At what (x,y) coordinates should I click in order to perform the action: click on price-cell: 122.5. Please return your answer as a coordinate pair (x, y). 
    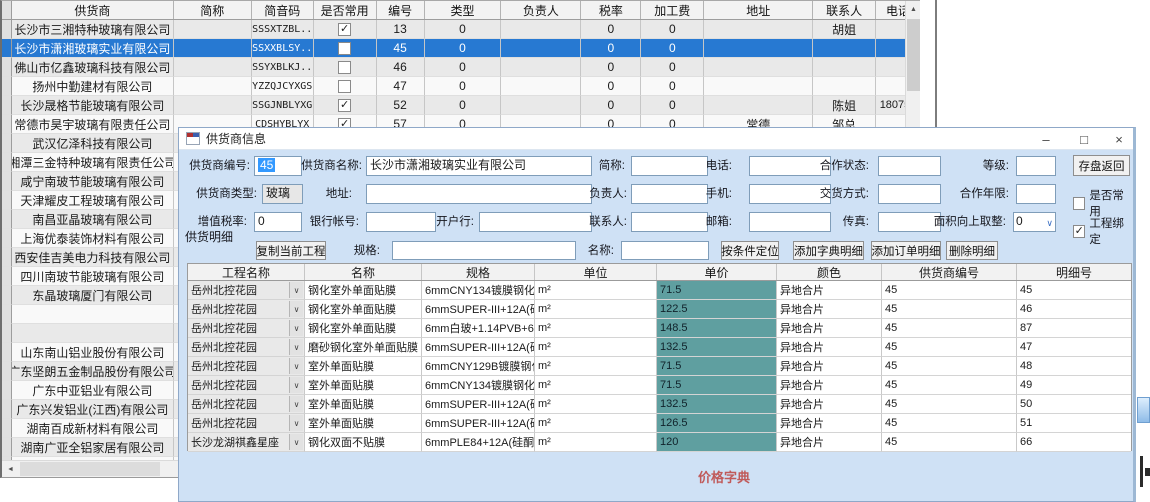
    Looking at the image, I should click on (717, 309).